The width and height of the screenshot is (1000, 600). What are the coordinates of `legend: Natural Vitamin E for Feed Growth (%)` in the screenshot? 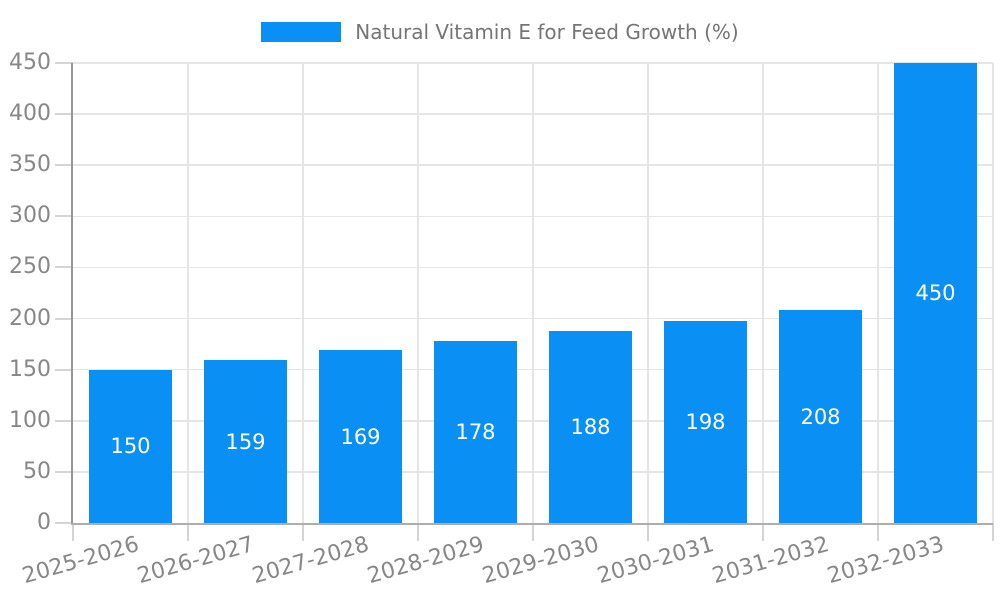 It's located at (500, 32).